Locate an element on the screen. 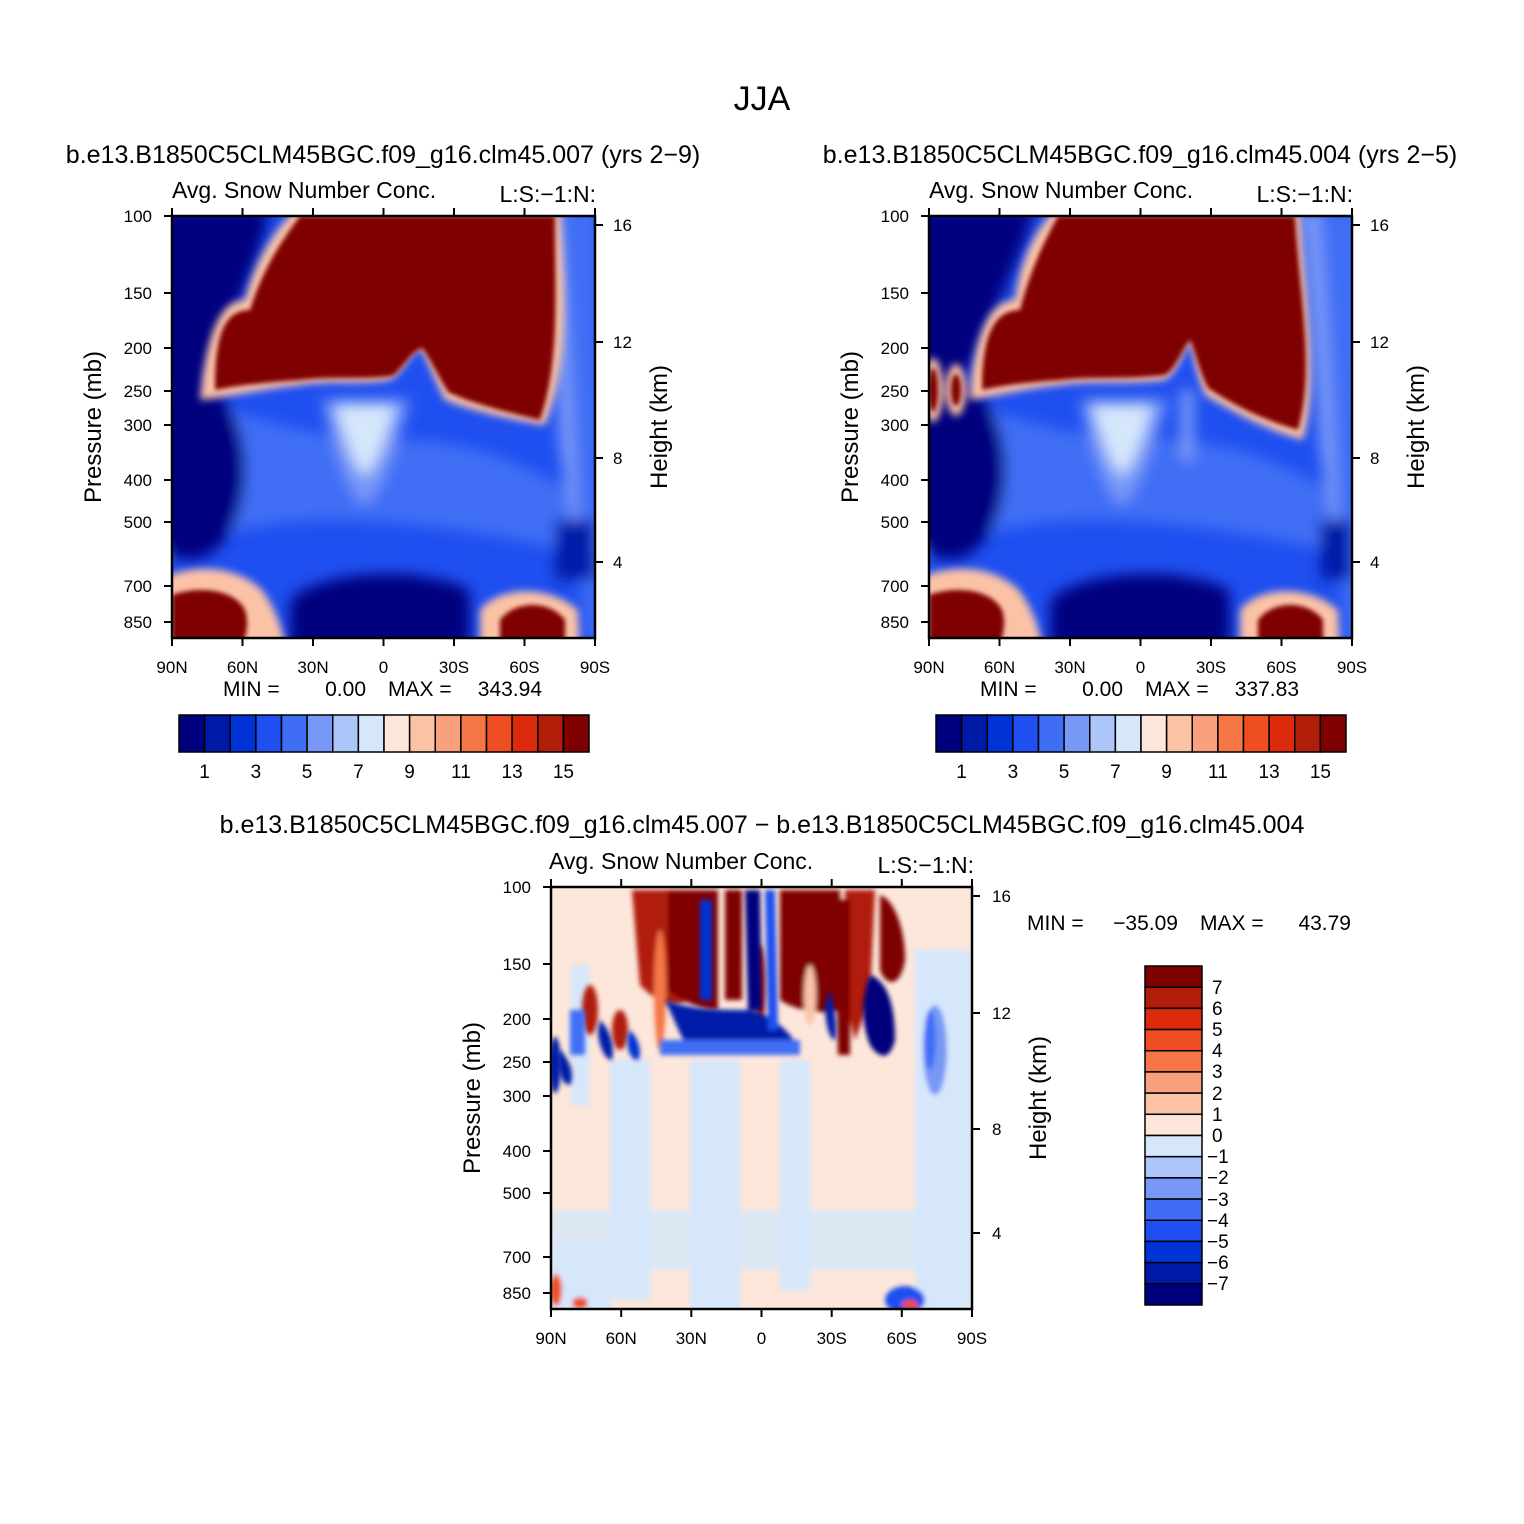 The width and height of the screenshot is (1524, 1524). colorbar-label: 15 is located at coordinates (1320, 772).